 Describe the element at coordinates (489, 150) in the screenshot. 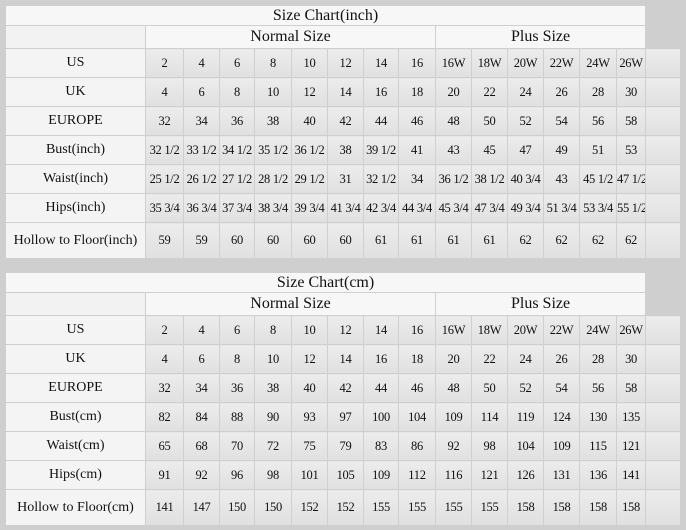

I see `table-cell: 45` at that location.